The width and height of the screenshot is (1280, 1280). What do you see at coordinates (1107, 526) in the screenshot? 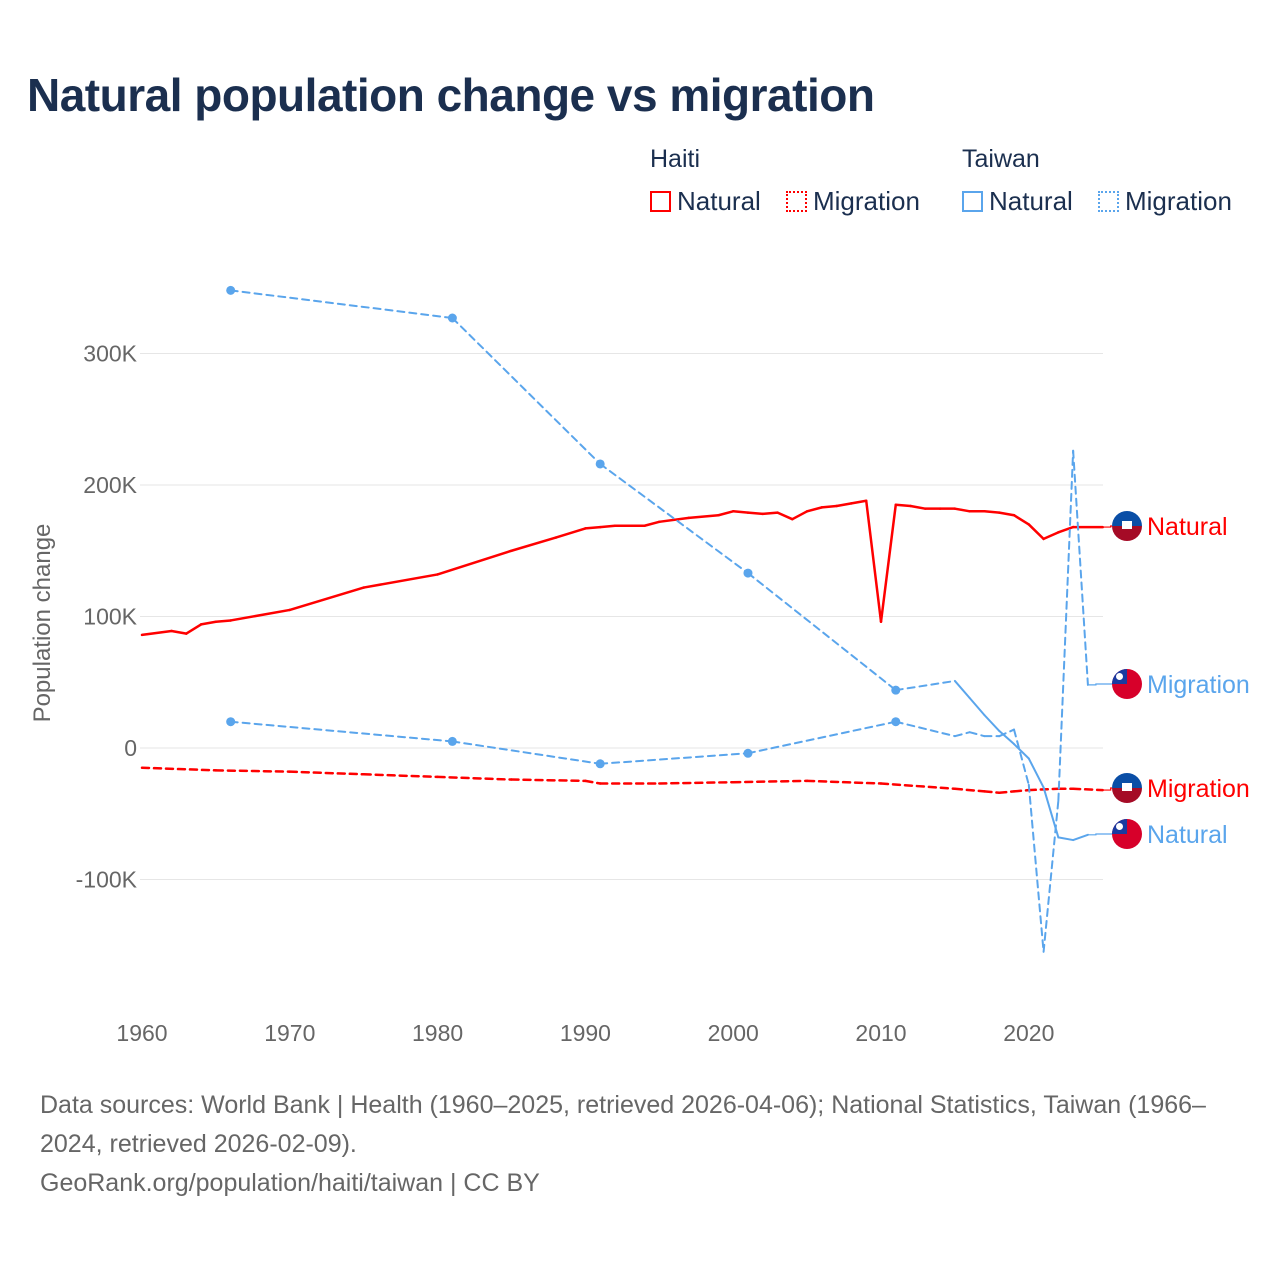
I see `haiti-natural-label-connector` at bounding box center [1107, 526].